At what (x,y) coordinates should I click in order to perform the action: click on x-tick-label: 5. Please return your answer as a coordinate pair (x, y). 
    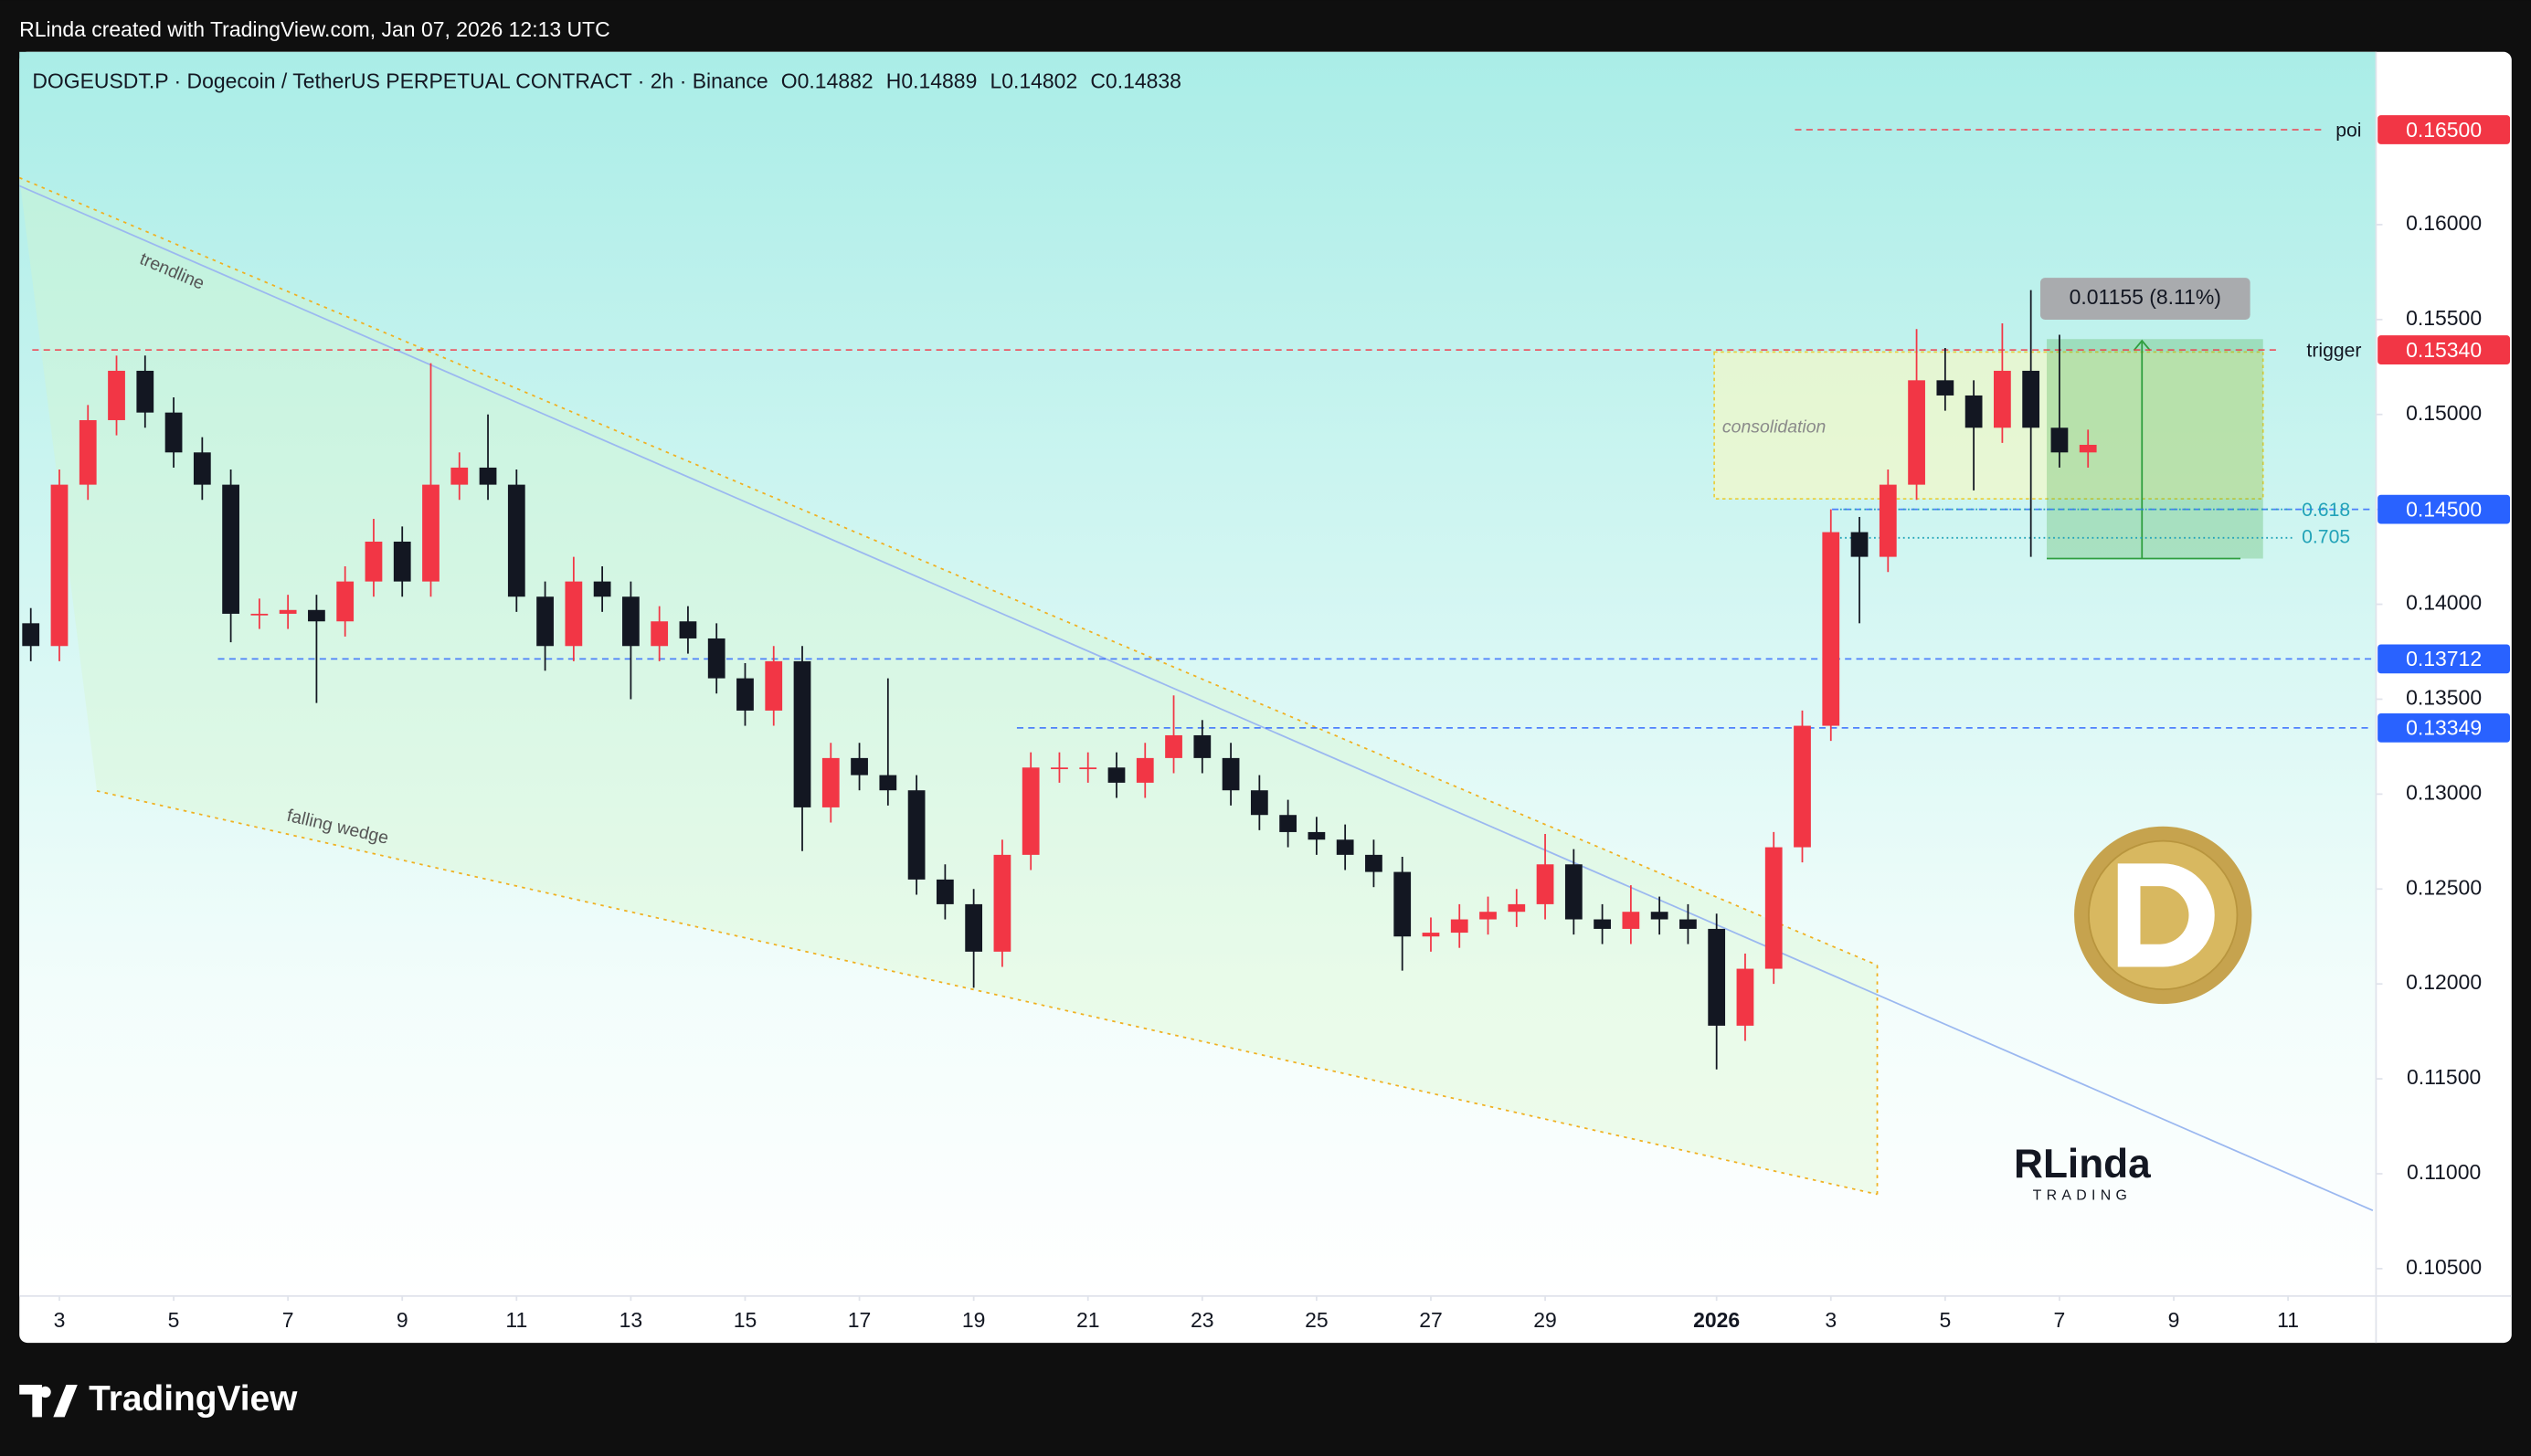
    Looking at the image, I should click on (174, 1320).